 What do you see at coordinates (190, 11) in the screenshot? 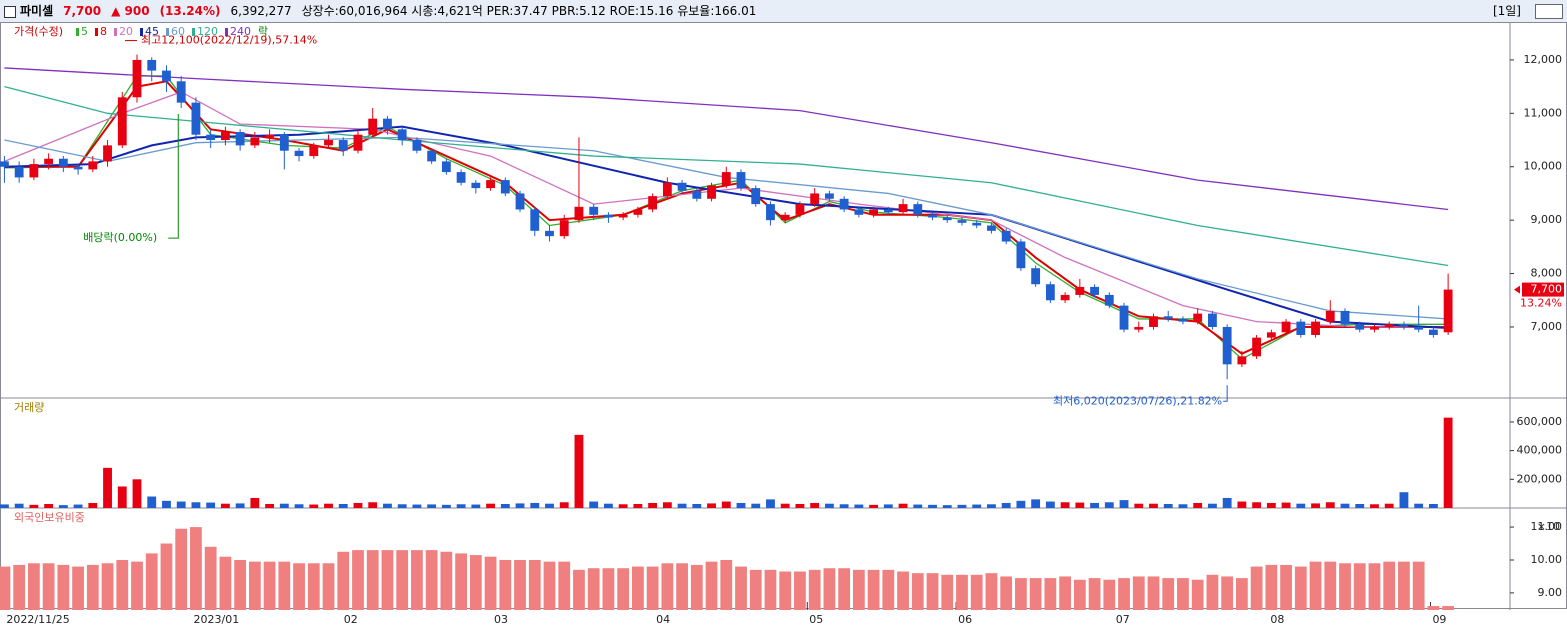
I see `change-pct: (13.24%)` at bounding box center [190, 11].